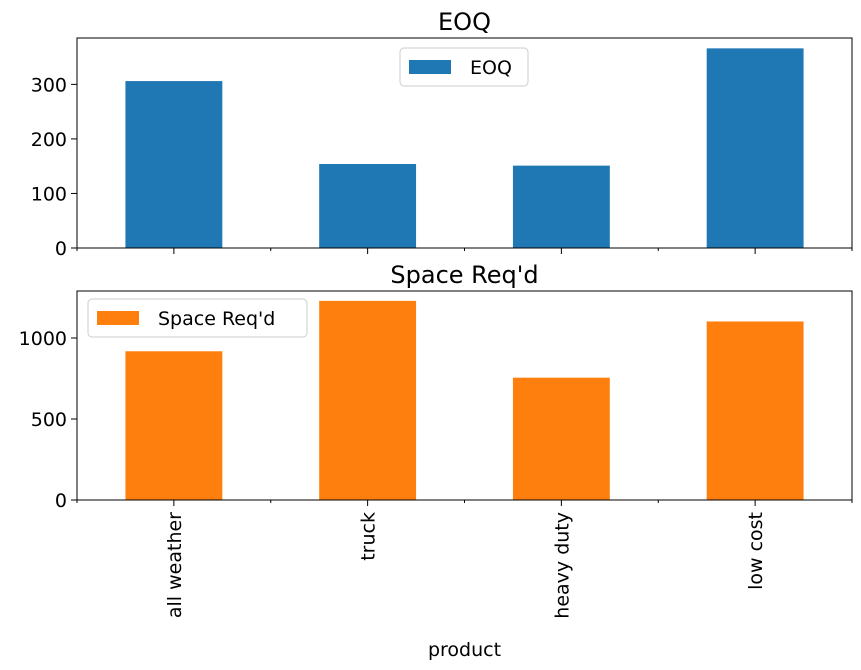 The image size is (861, 670). What do you see at coordinates (49, 420) in the screenshot?
I see `y-tick-label: 500` at bounding box center [49, 420].